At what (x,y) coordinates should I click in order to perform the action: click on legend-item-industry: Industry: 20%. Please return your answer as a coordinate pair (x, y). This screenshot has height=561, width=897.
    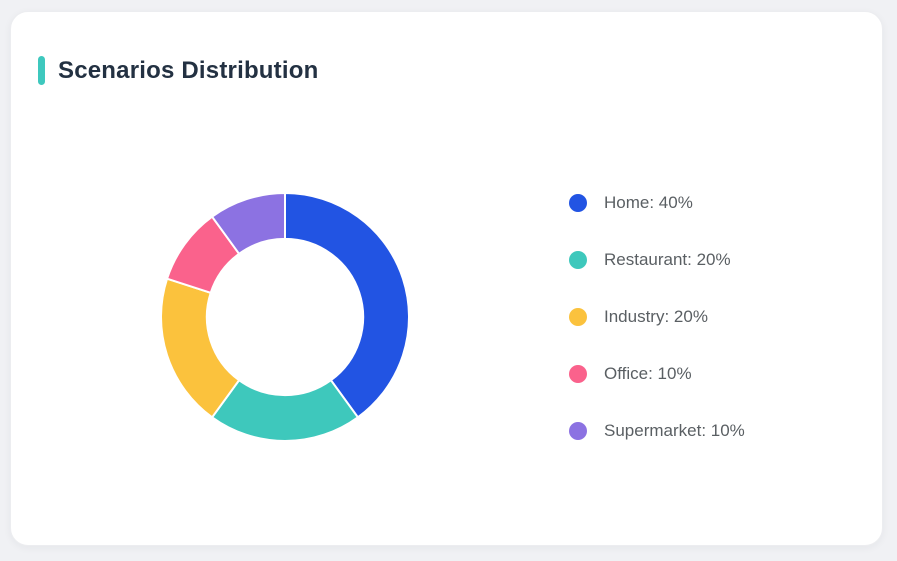
    Looking at the image, I should click on (657, 316).